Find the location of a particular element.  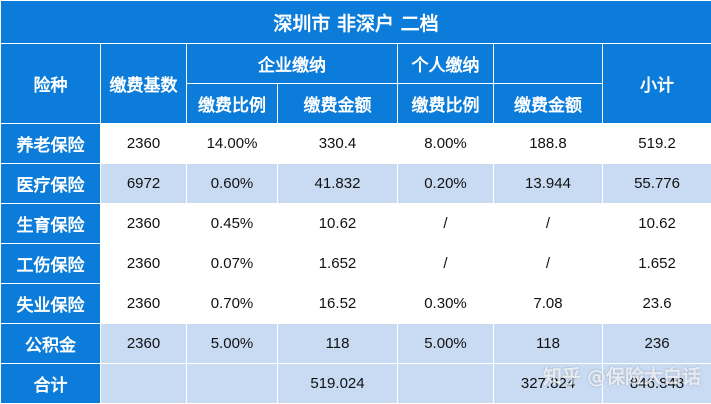

header-personal-amount: 缴费金额 is located at coordinates (548, 104).